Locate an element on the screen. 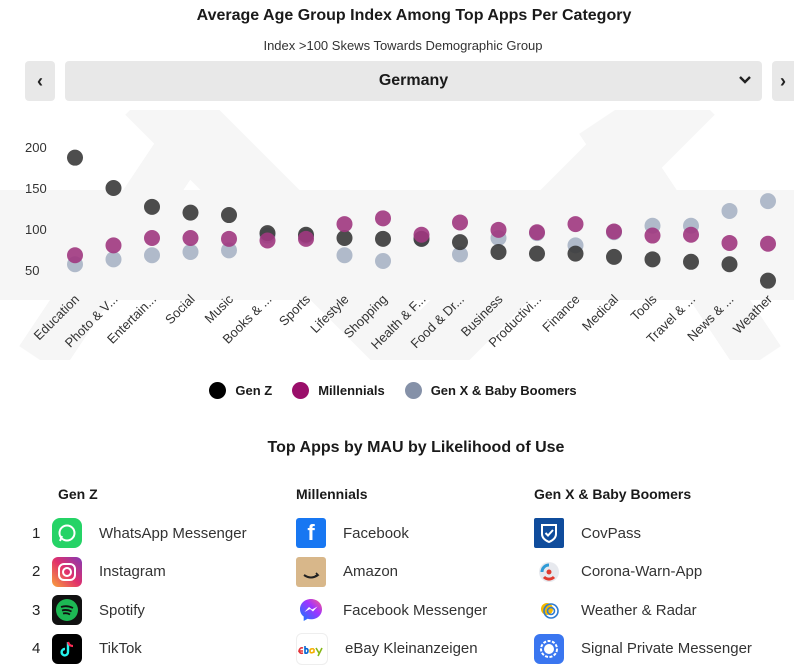  legend-item-gen-z: Gen Z is located at coordinates (240, 390).